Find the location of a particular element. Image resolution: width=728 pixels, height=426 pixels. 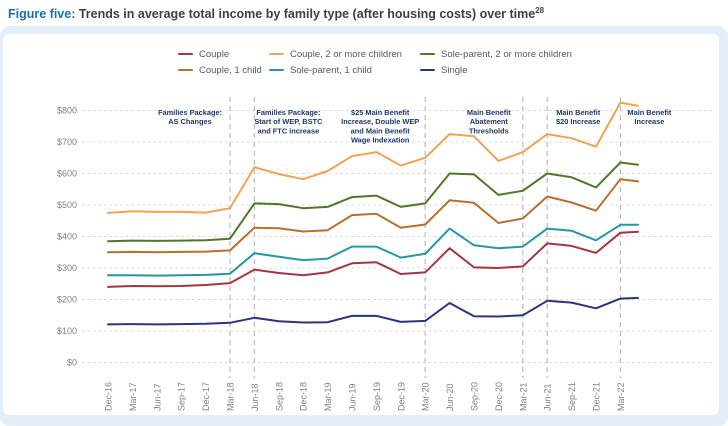

x-tick-label: Mar-20 is located at coordinates (426, 396).